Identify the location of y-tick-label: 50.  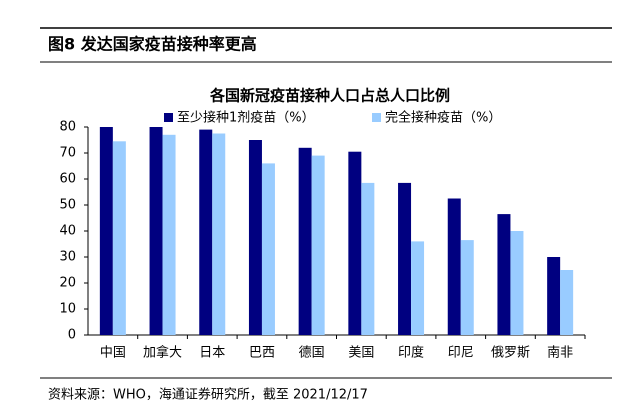
(67, 205).